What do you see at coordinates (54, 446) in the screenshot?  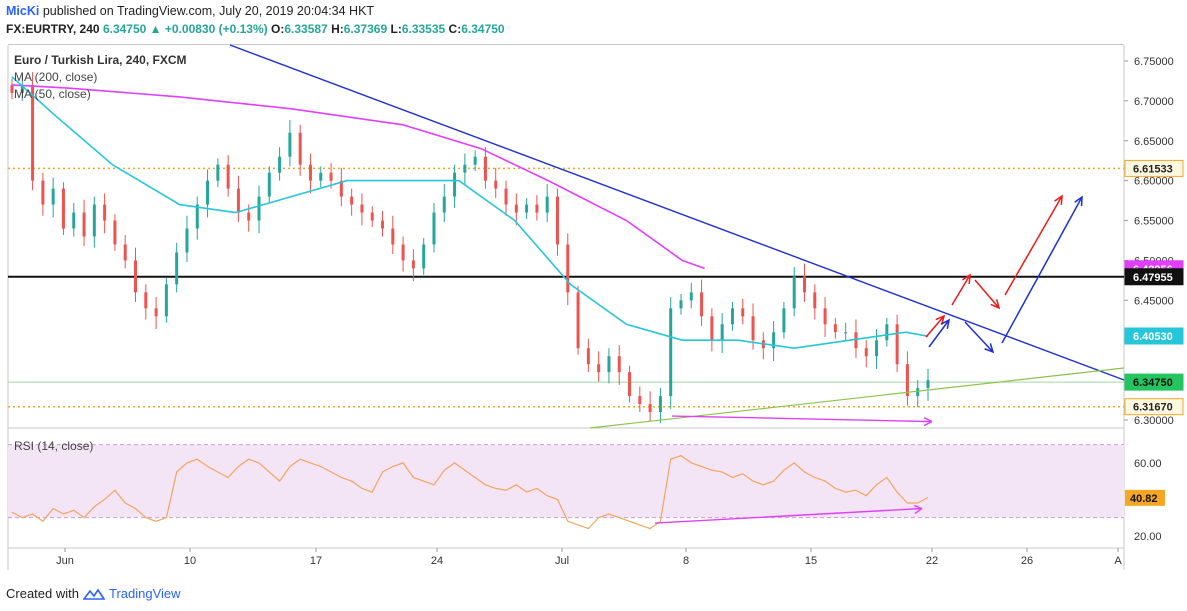 I see `rsi-legend: RSI (14, close)` at bounding box center [54, 446].